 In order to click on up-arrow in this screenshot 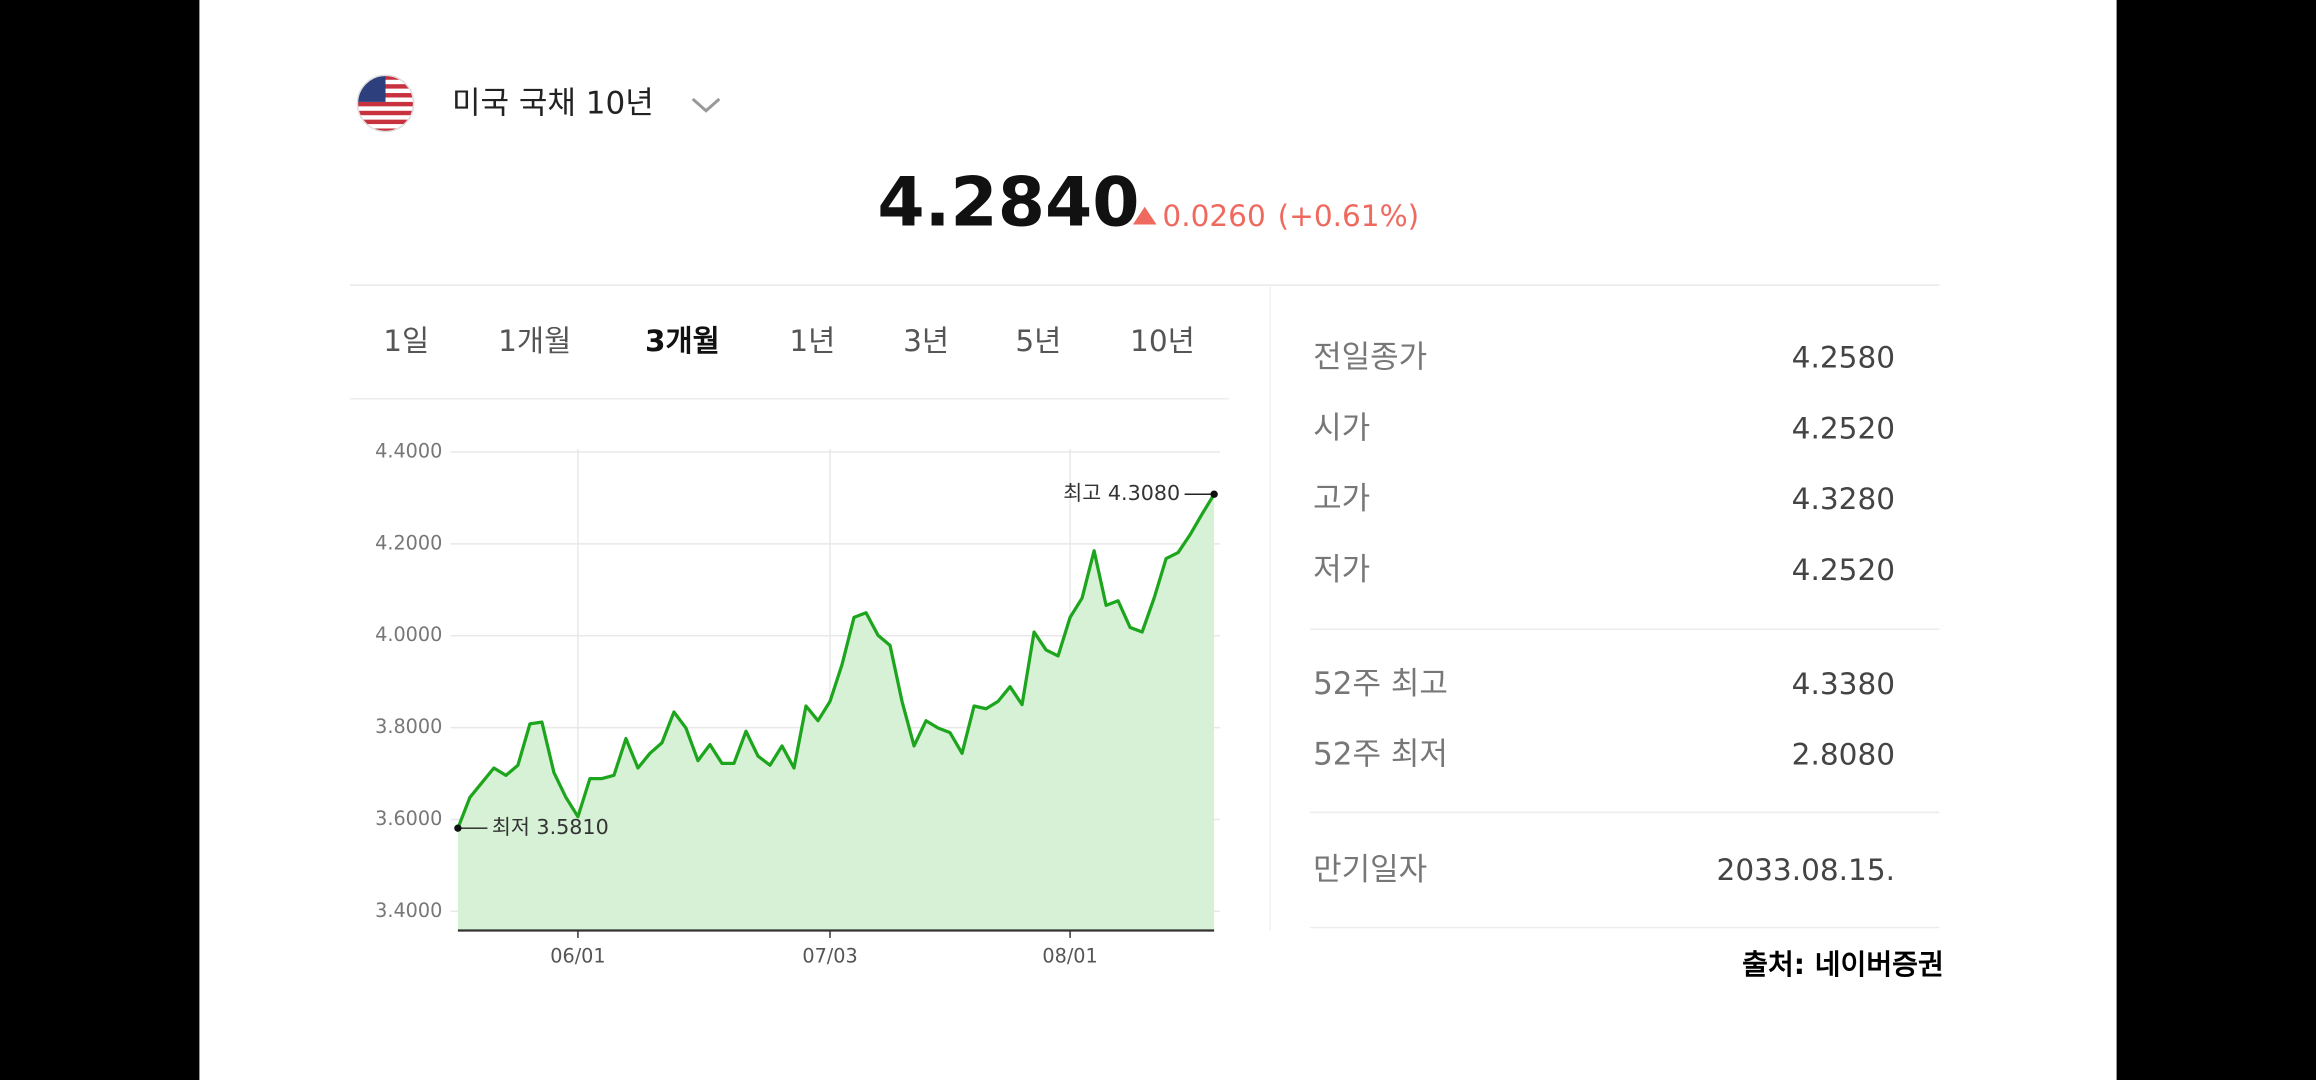, I will do `click(1144, 215)`.